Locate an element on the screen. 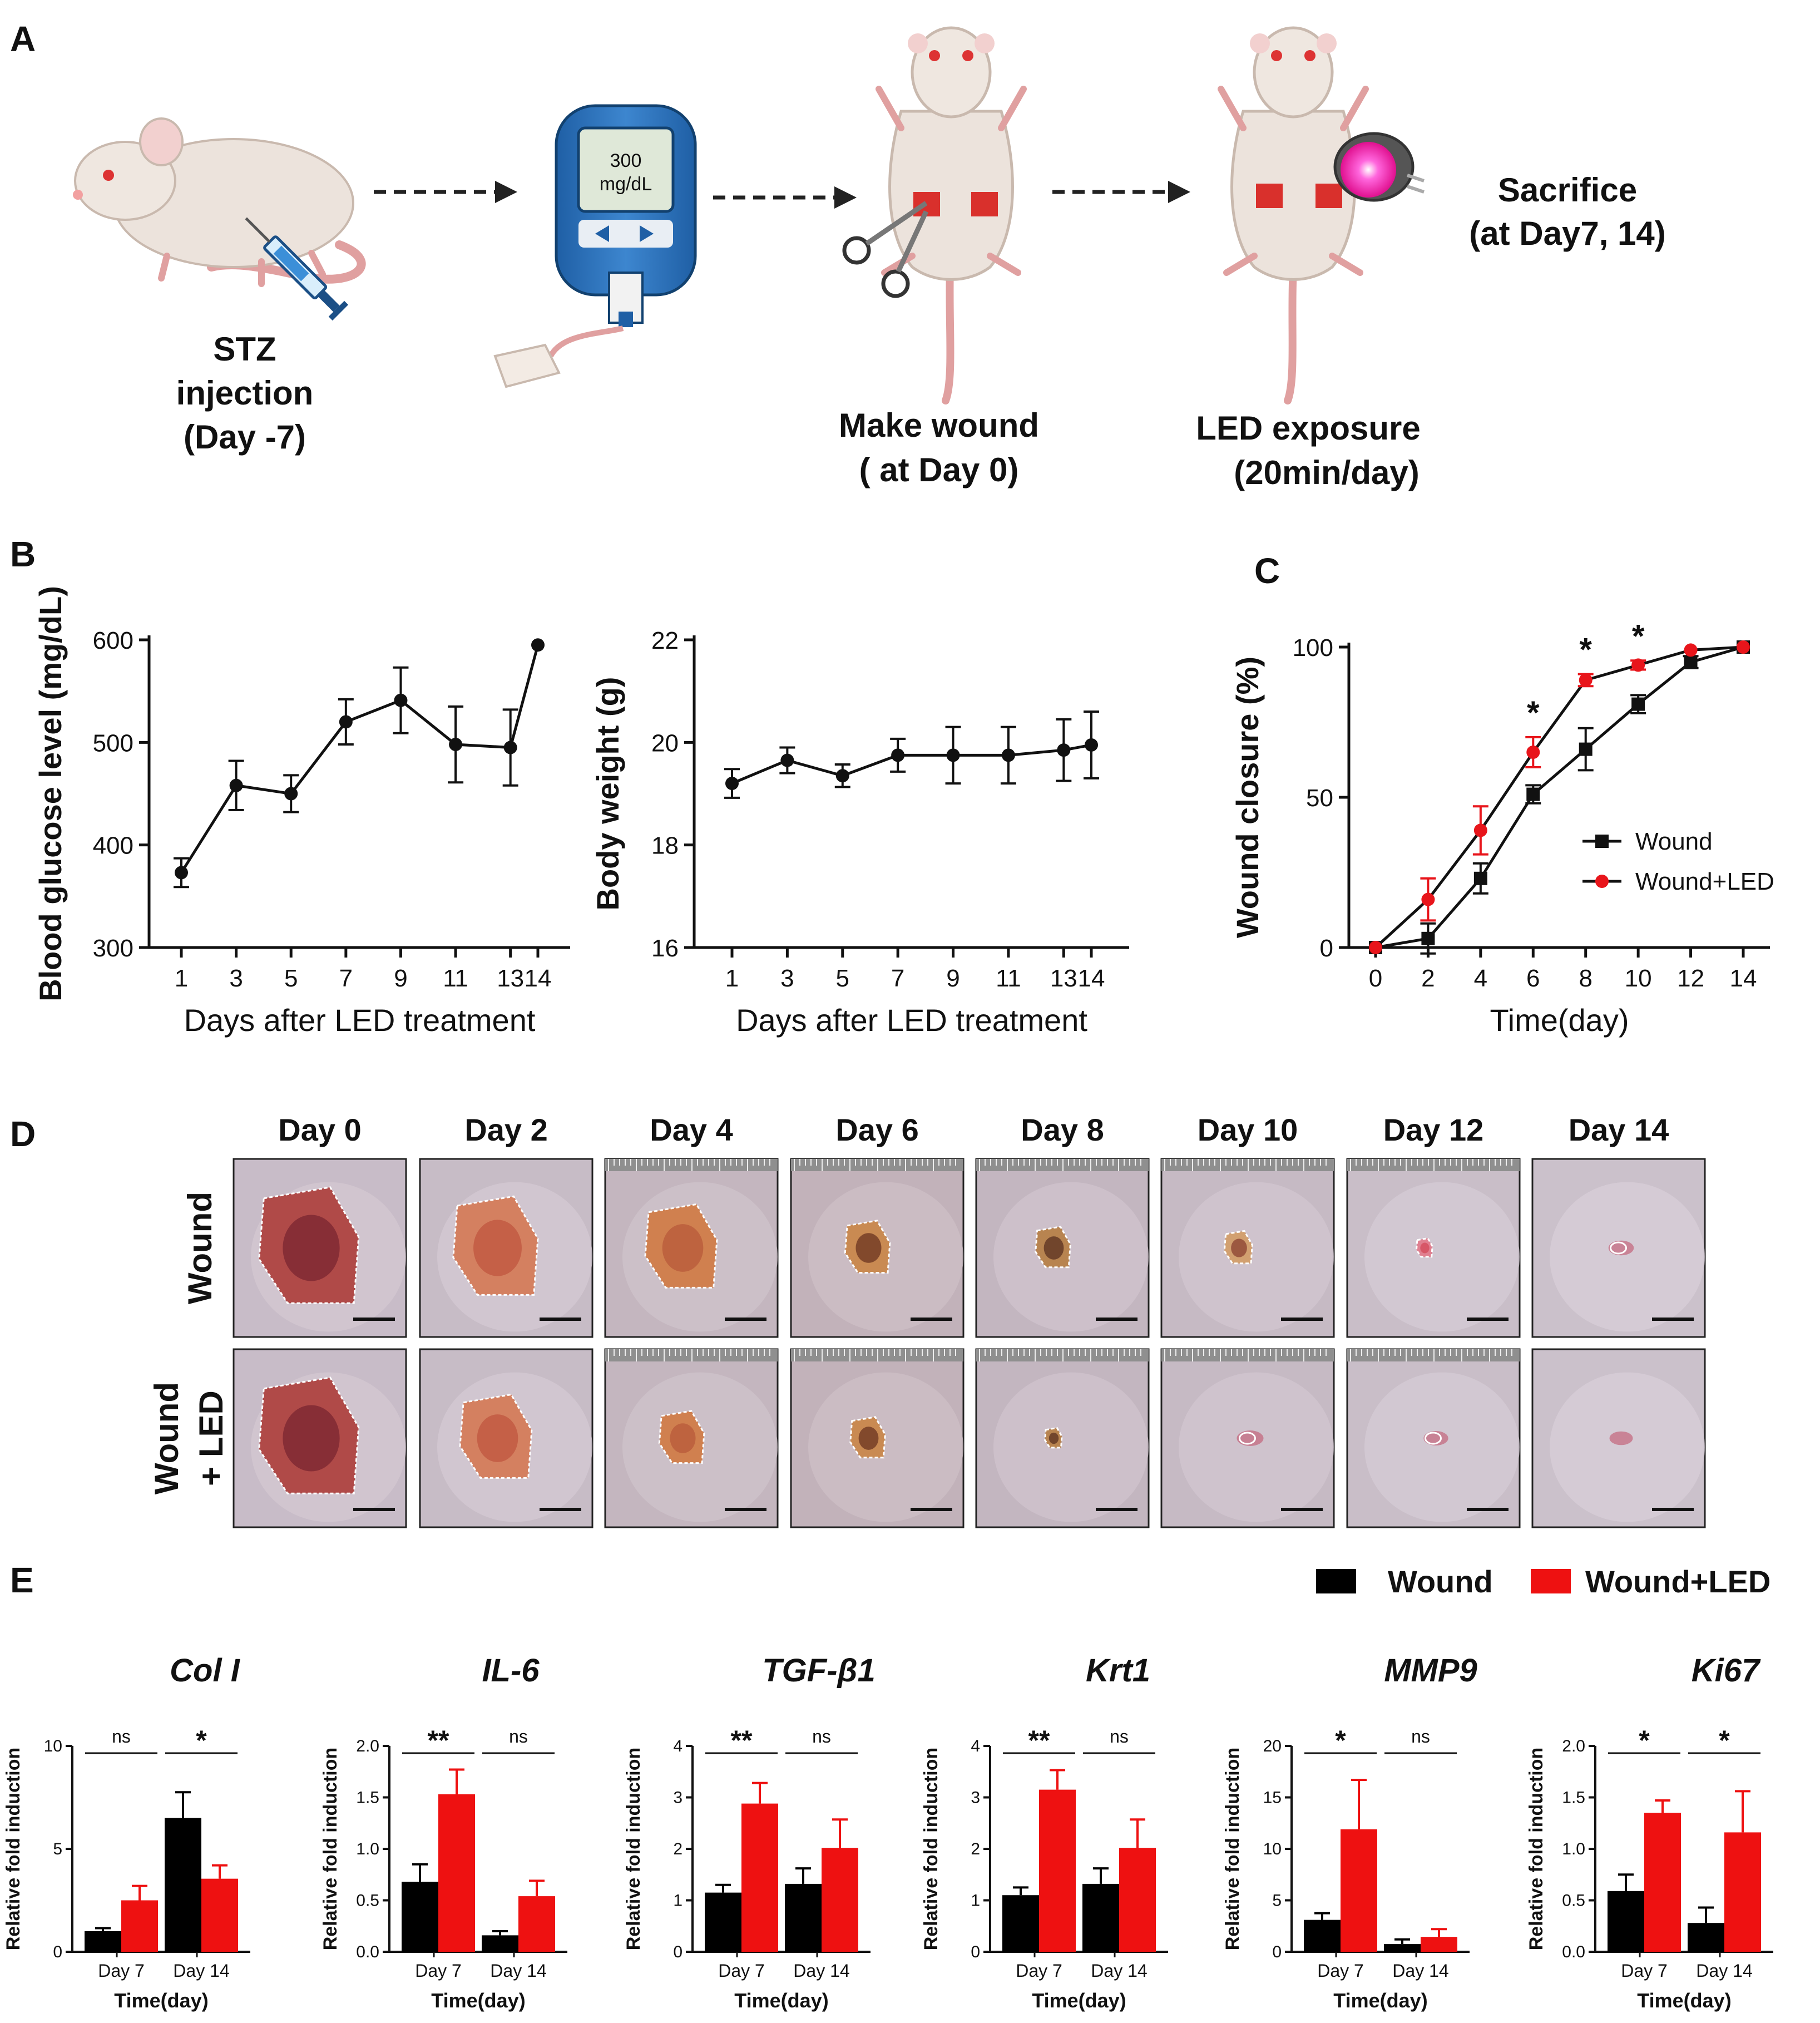  legend-label: Wound+LED is located at coordinates (1705, 881).